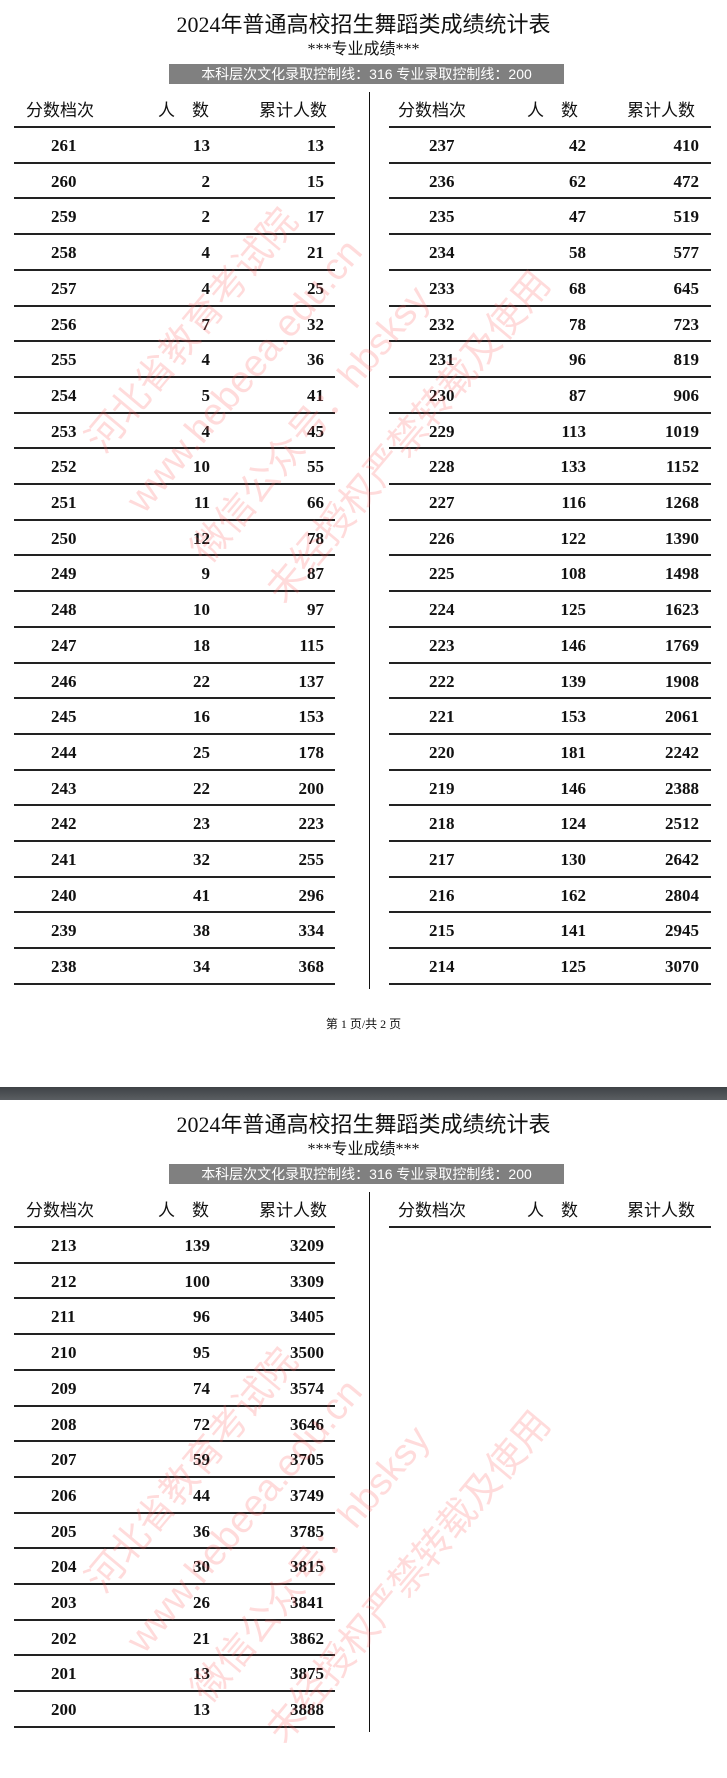 The width and height of the screenshot is (727, 1778). What do you see at coordinates (206, 324) in the screenshot?
I see `count-cell: 7` at bounding box center [206, 324].